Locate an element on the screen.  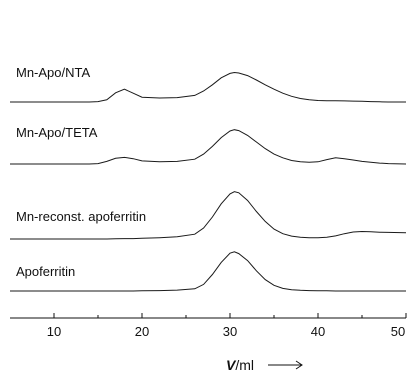
x-axis-arrow is located at coordinates (285, 365).